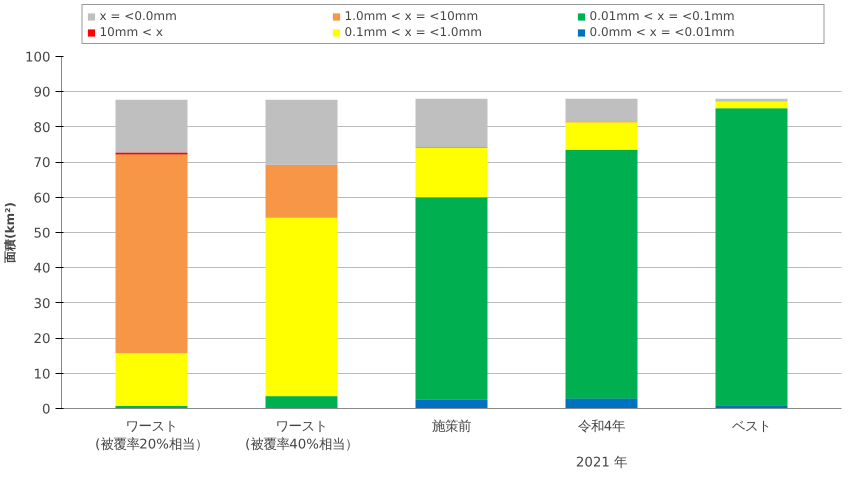  Describe the element at coordinates (42, 374) in the screenshot. I see `y-tick-label: 10` at that location.